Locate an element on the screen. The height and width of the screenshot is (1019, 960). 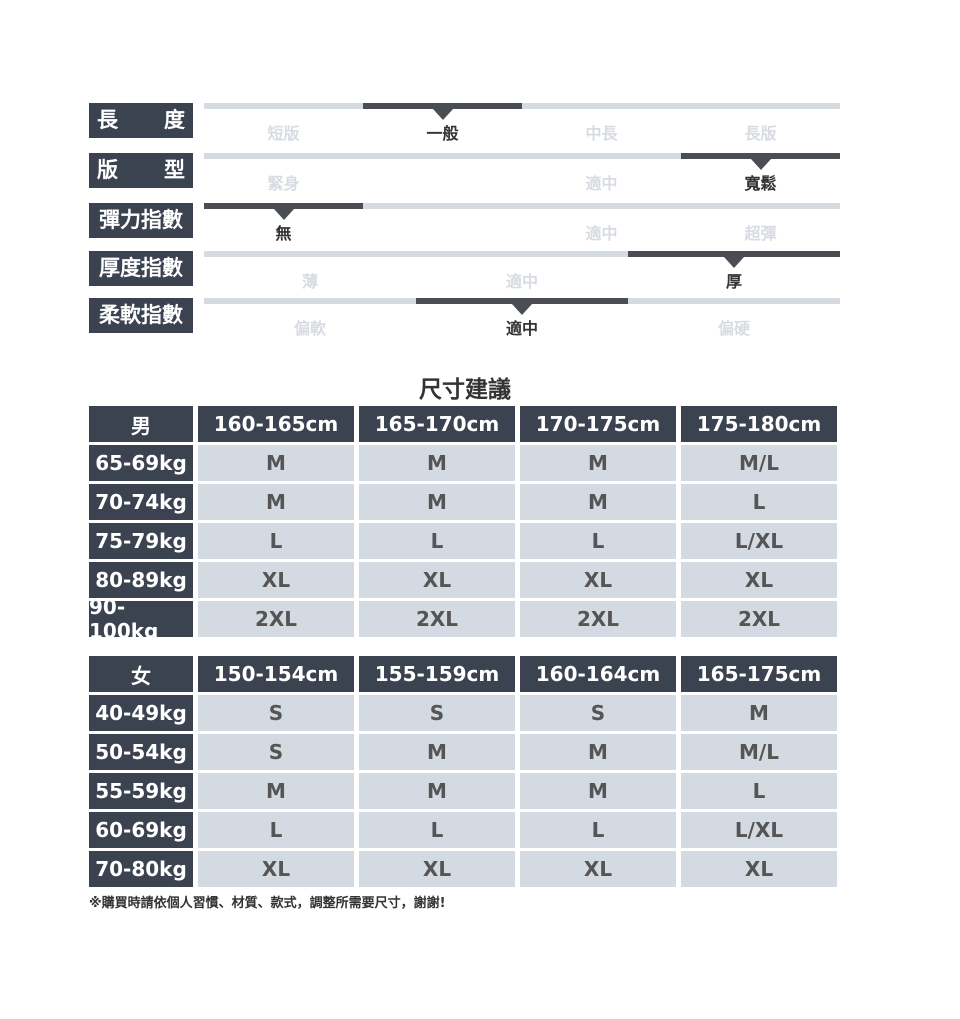
table-header-row: 男 160-165cm 165-170cm 170-175cm 175-180cm is located at coordinates (463, 424).